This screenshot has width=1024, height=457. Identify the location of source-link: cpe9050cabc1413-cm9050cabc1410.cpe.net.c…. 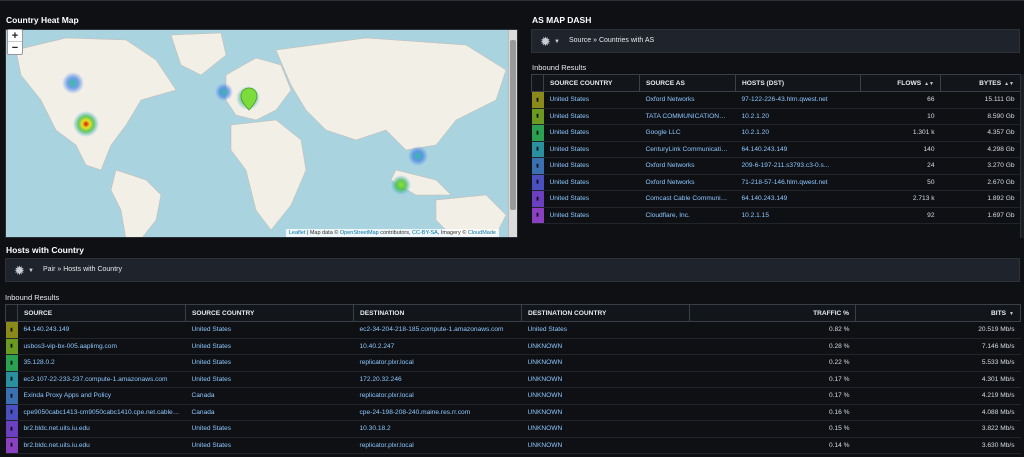
(101, 412).